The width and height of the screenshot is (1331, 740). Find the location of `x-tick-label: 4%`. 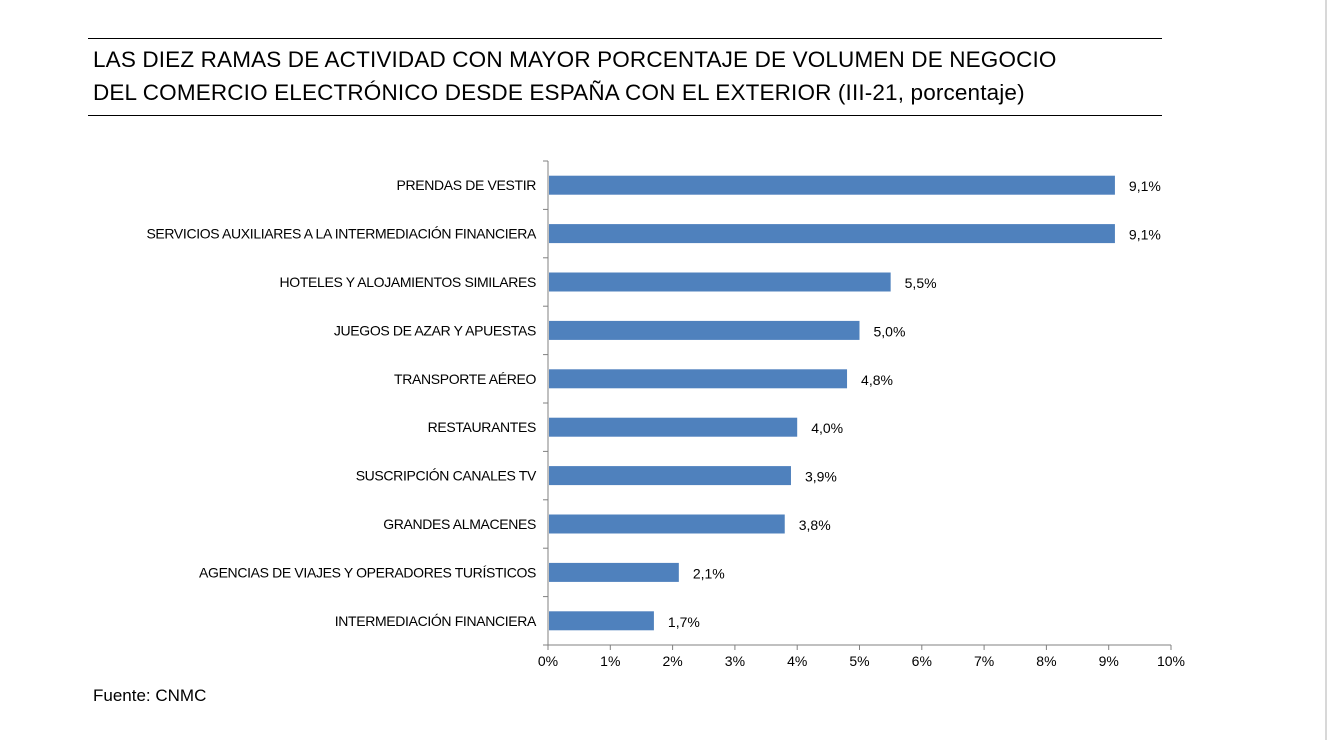

x-tick-label: 4% is located at coordinates (797, 661).